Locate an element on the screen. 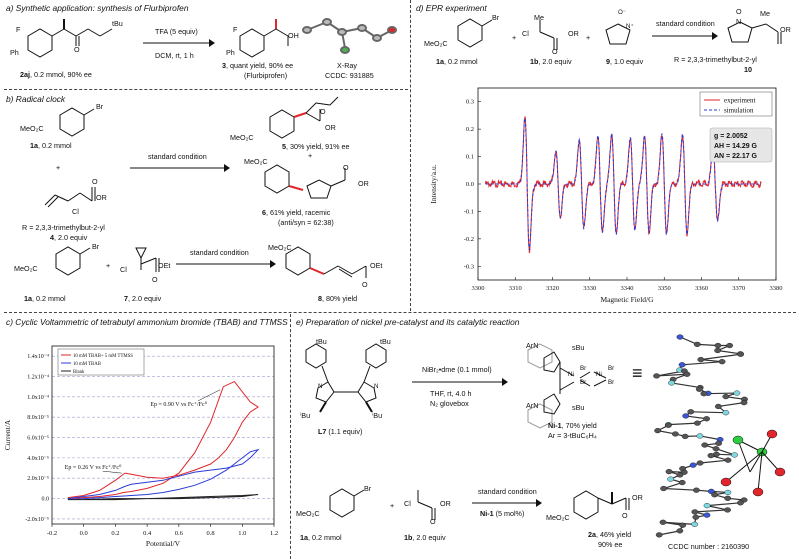  label-3: 3, quant yield, 90% ee is located at coordinates (258, 65).